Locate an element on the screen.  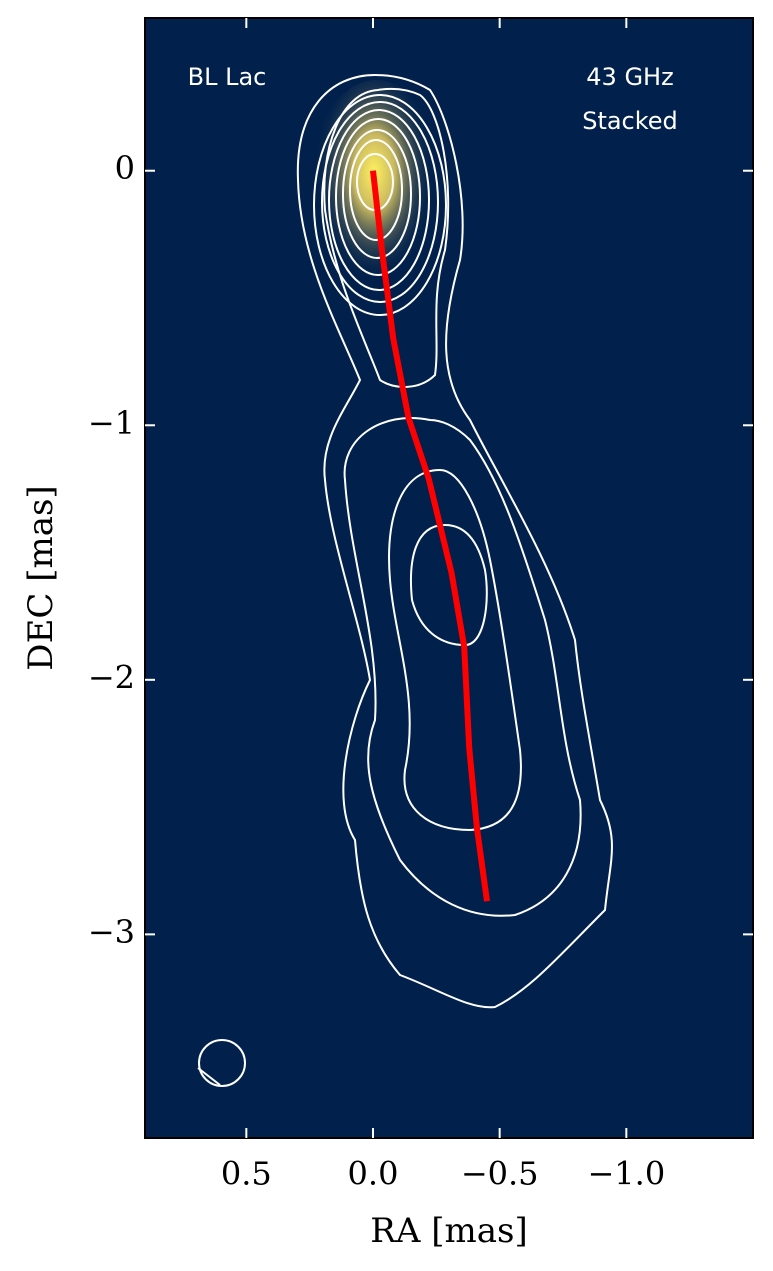
annotation: 43 GHz is located at coordinates (629, 77).